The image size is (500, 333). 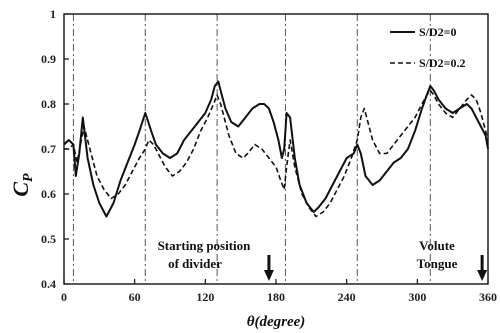 I want to click on arrow-head-tongue, so click(x=482, y=275).